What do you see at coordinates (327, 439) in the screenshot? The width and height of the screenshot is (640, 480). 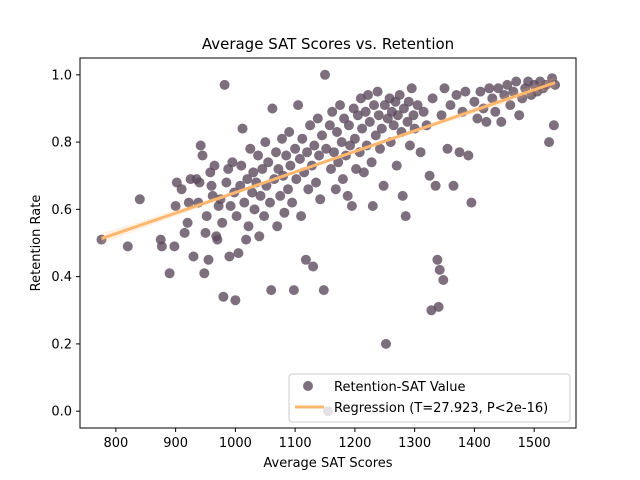 I see `x-axis-ticks: 800 900 1000 1100 1200 1300 1400 1500` at bounding box center [327, 439].